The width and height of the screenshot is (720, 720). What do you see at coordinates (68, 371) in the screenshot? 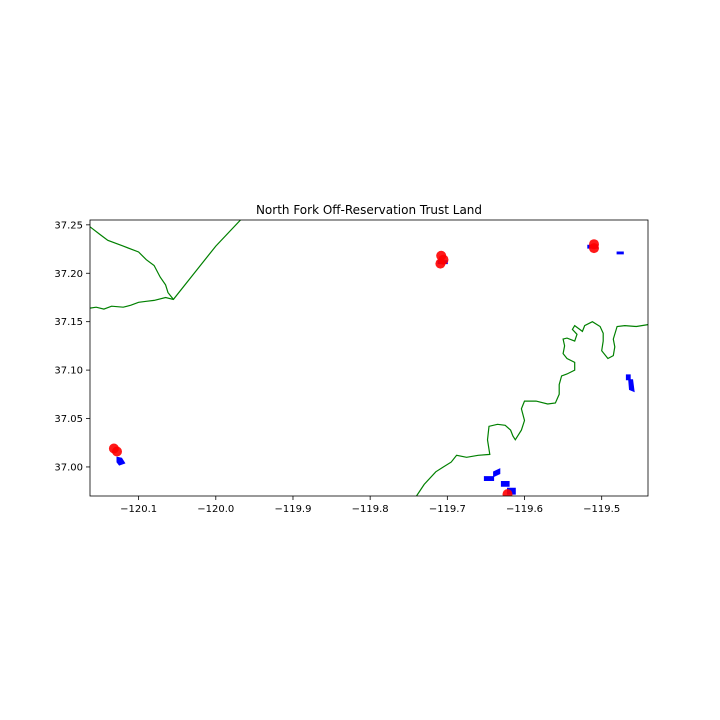
I see `y-tick-label: 37.10` at bounding box center [68, 371].